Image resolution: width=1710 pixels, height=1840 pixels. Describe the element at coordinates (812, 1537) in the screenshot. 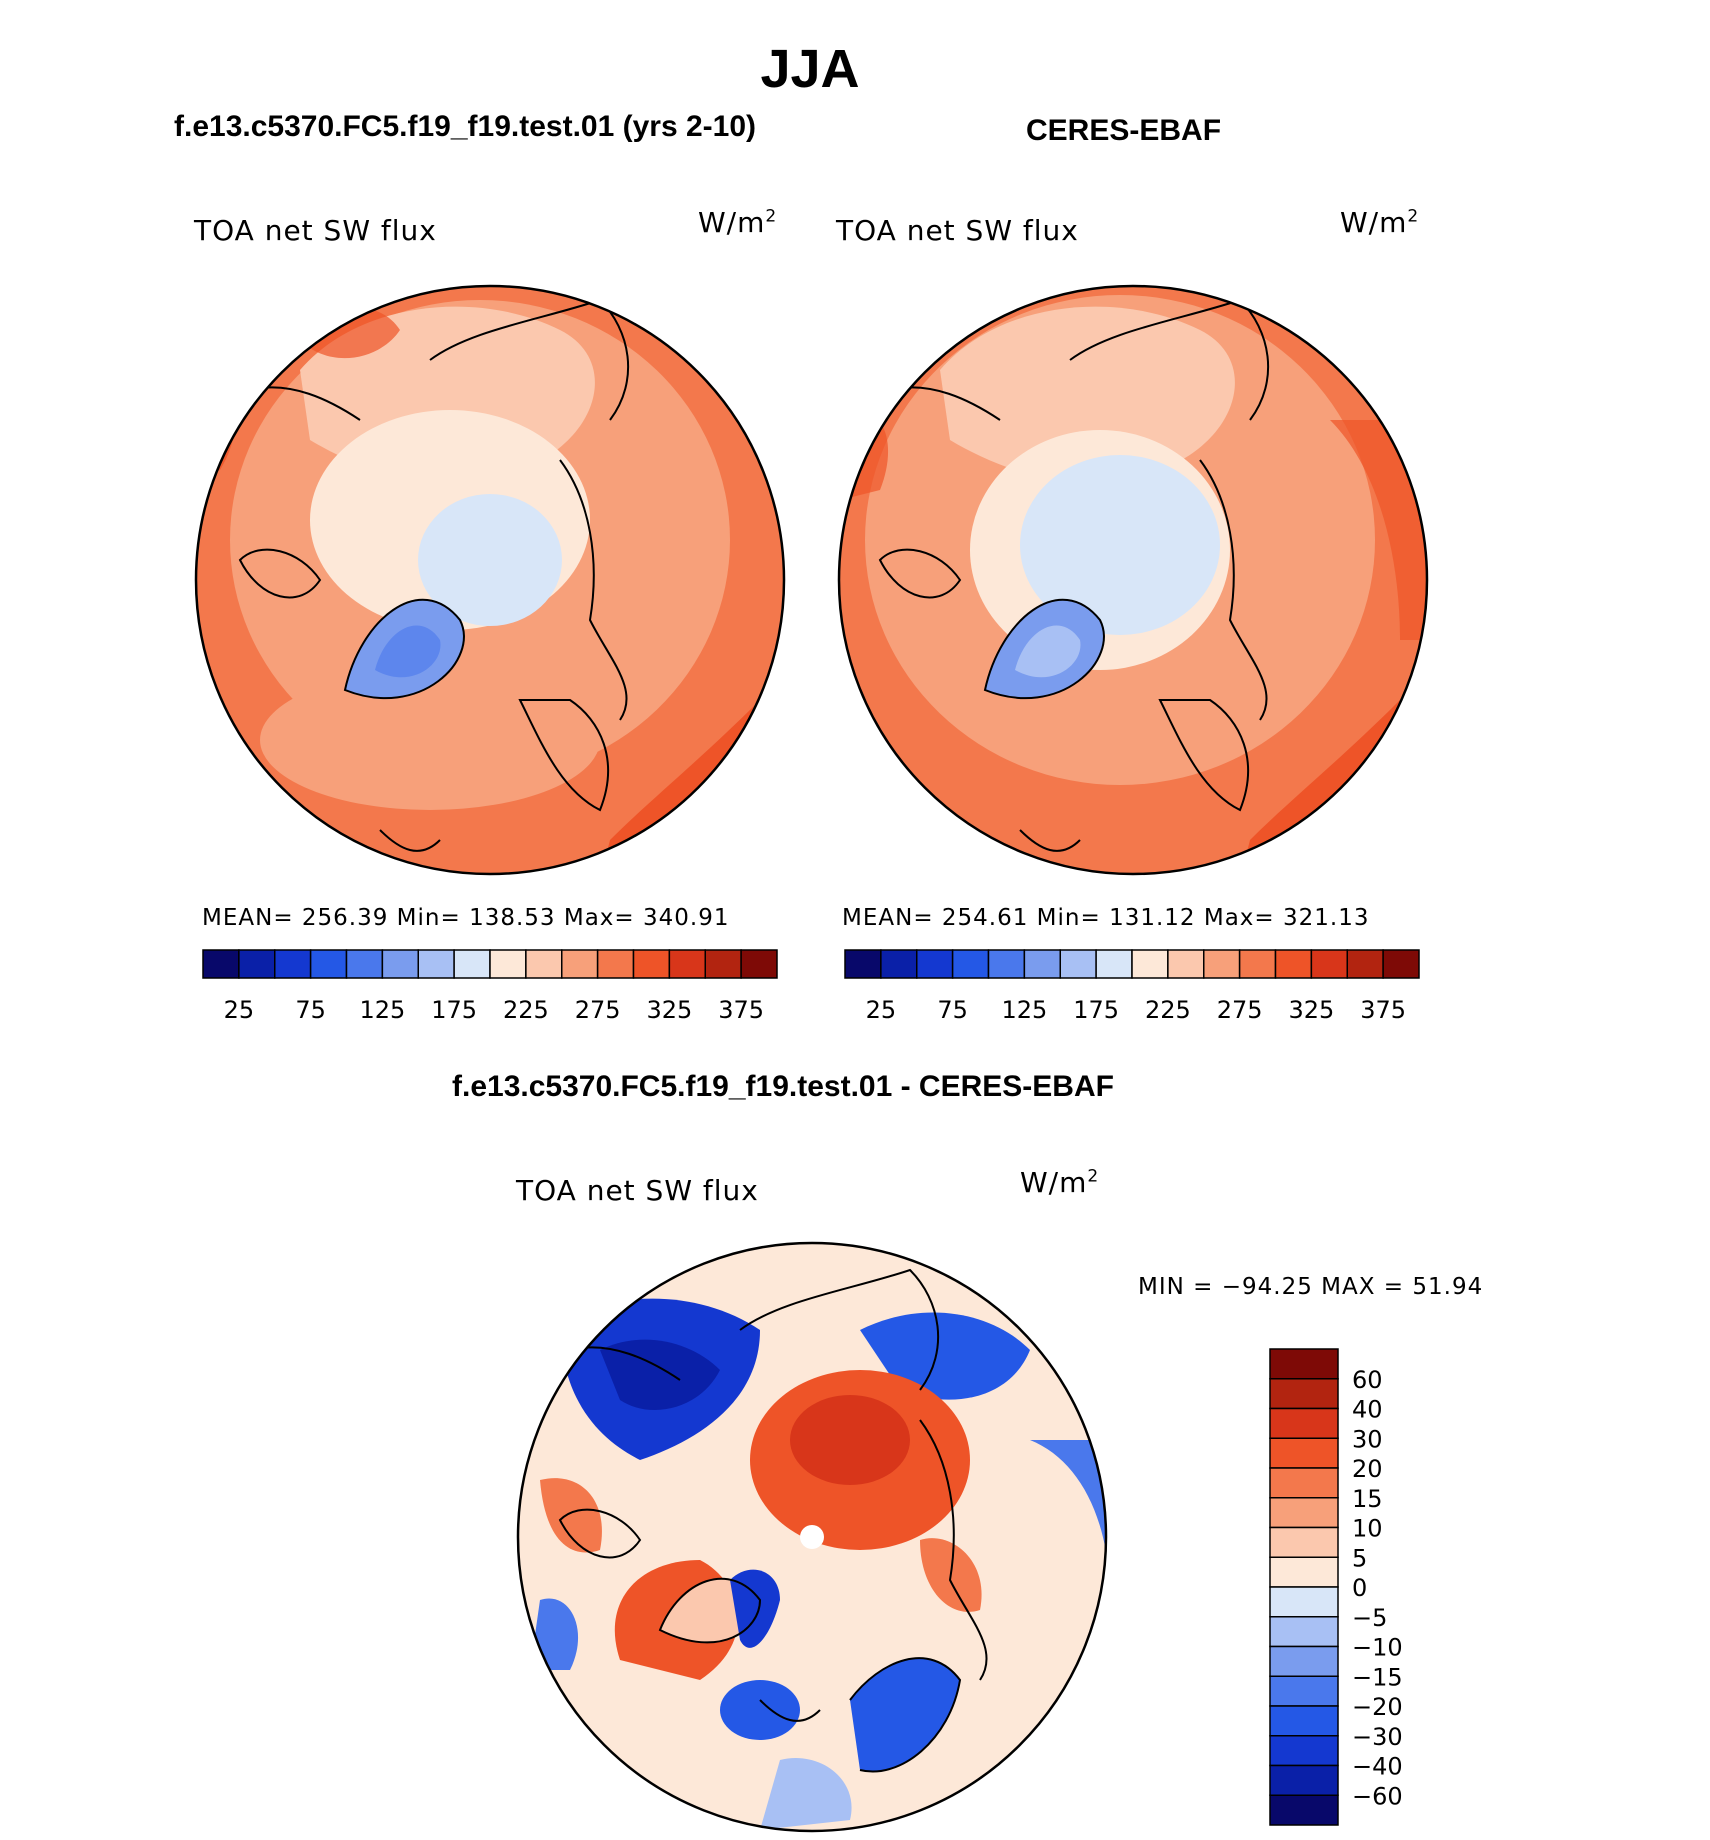

I see `map-diff` at that location.